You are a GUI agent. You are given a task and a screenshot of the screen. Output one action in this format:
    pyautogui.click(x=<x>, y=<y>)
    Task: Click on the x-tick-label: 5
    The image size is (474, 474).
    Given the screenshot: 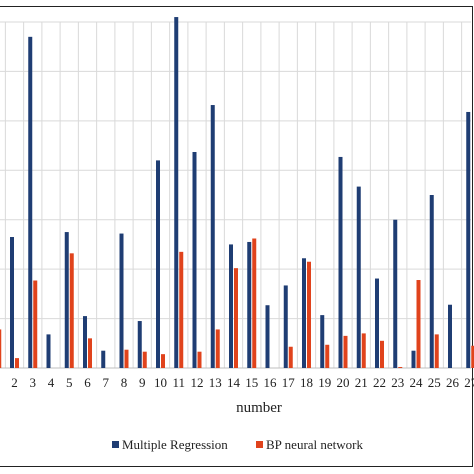 What is the action you would take?
    pyautogui.click(x=69, y=382)
    